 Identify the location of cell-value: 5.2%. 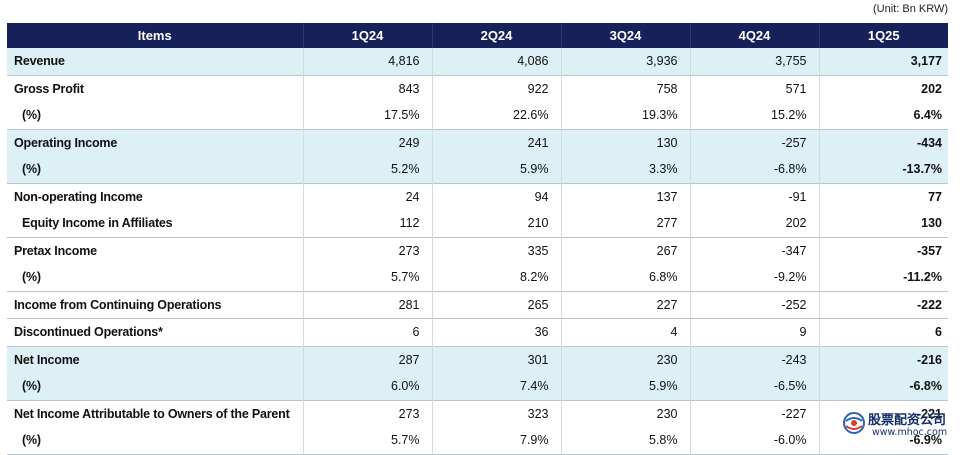
(367, 169).